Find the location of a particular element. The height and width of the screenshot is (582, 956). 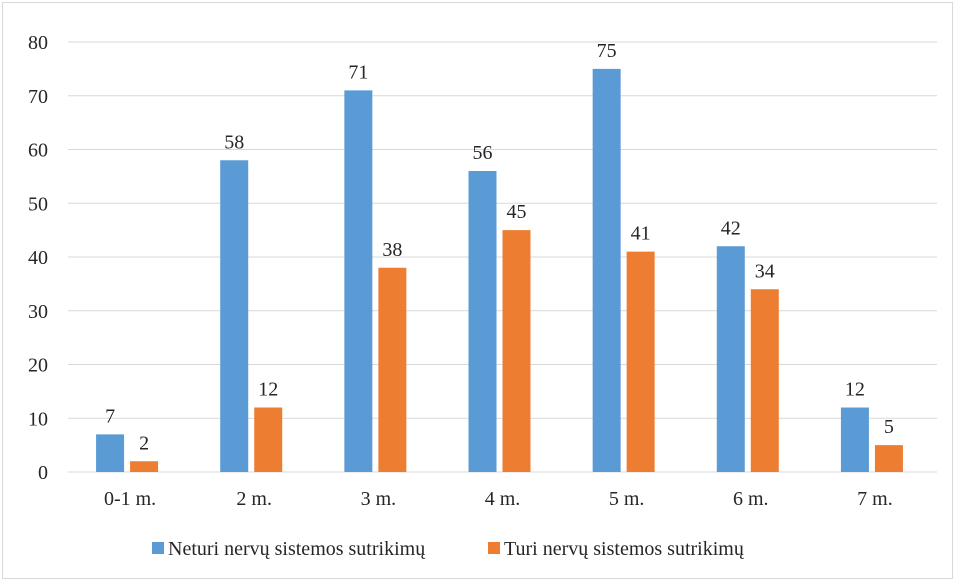

legend-label-1: Turi nervų sistemos sutrikimų is located at coordinates (624, 549).